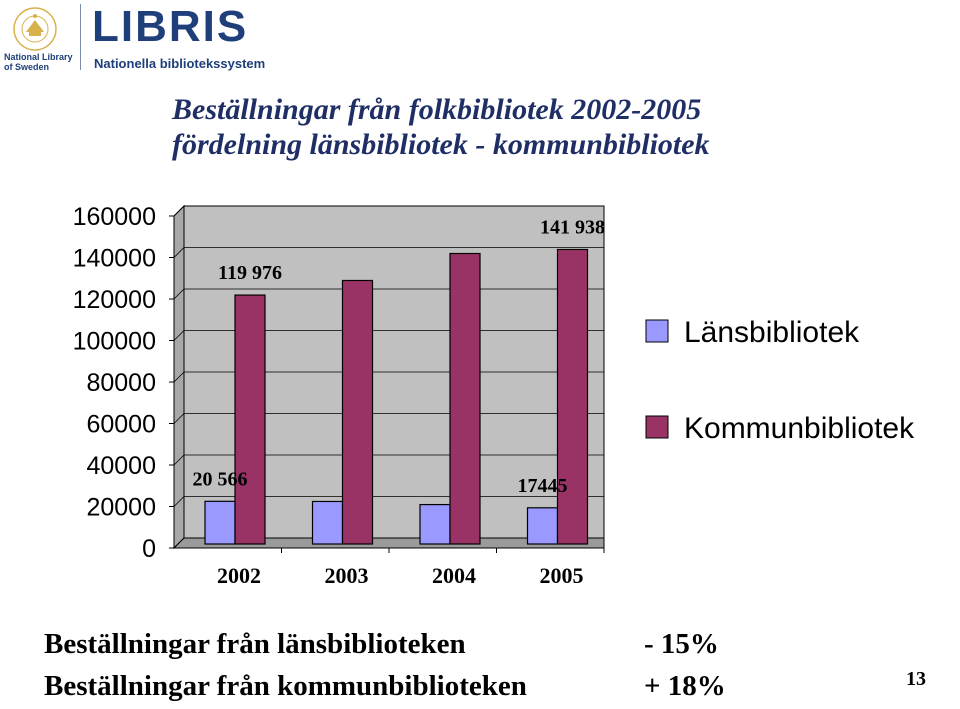  Describe the element at coordinates (239, 575) in the screenshot. I see `x-tick-label: 2002` at that location.